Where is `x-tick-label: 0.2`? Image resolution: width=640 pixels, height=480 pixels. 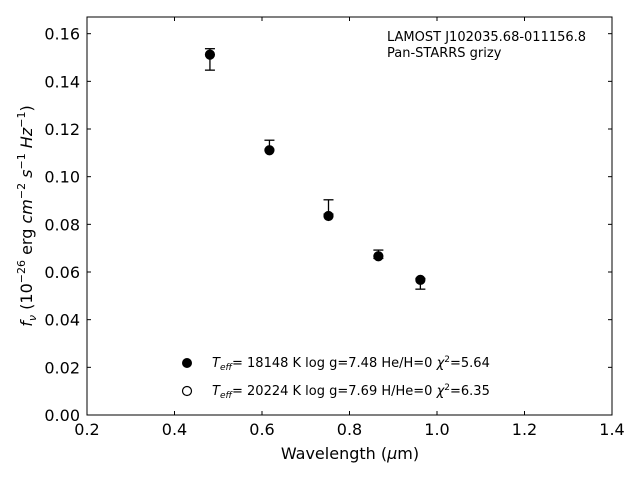 x-tick-label: 0.2 is located at coordinates (86, 429).